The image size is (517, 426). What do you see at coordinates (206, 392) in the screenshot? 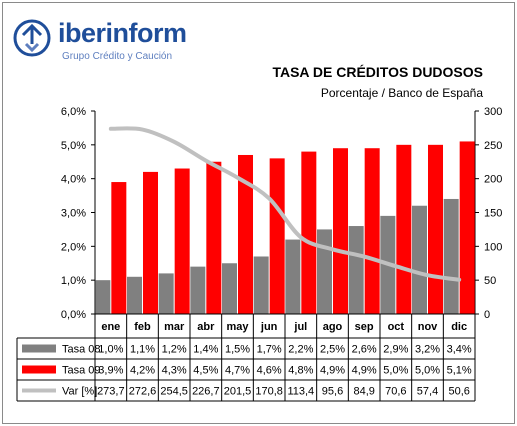
I see `table-cell-value: 226,7` at bounding box center [206, 392].